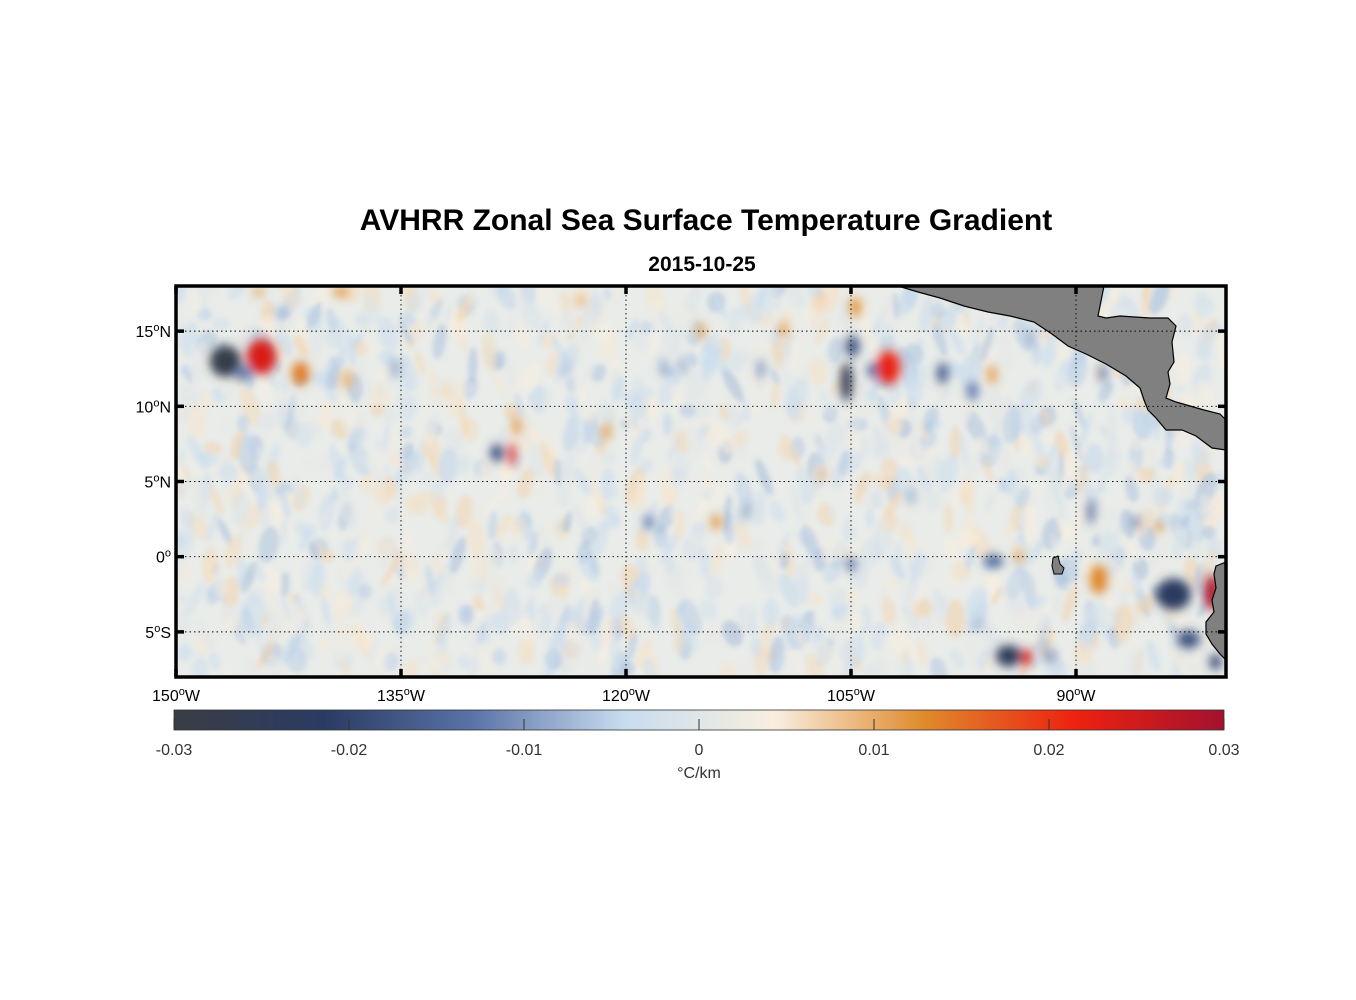  Describe the element at coordinates (702, 264) in the screenshot. I see `map-subtitle: 2015-10-25` at that location.